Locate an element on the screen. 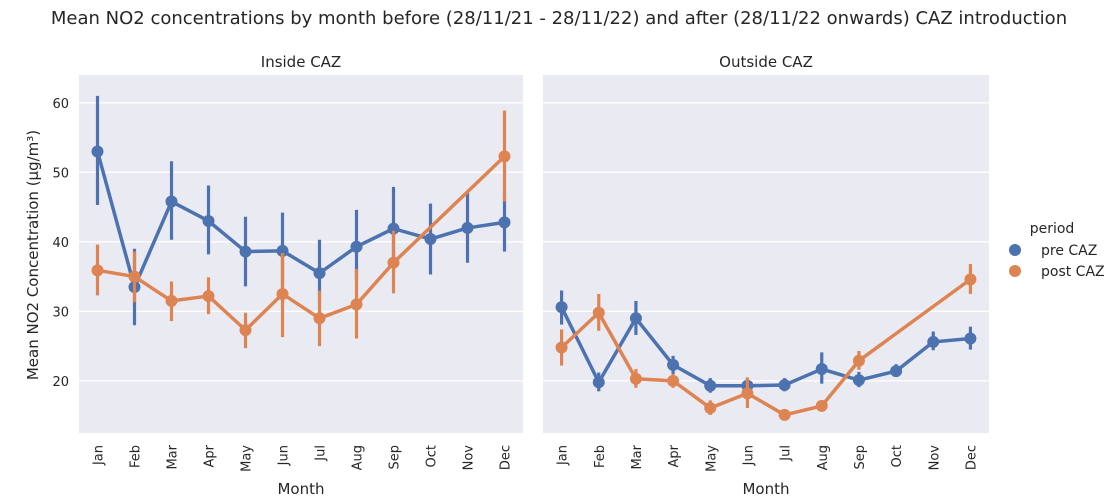  series-post-caz is located at coordinates (766, 342).